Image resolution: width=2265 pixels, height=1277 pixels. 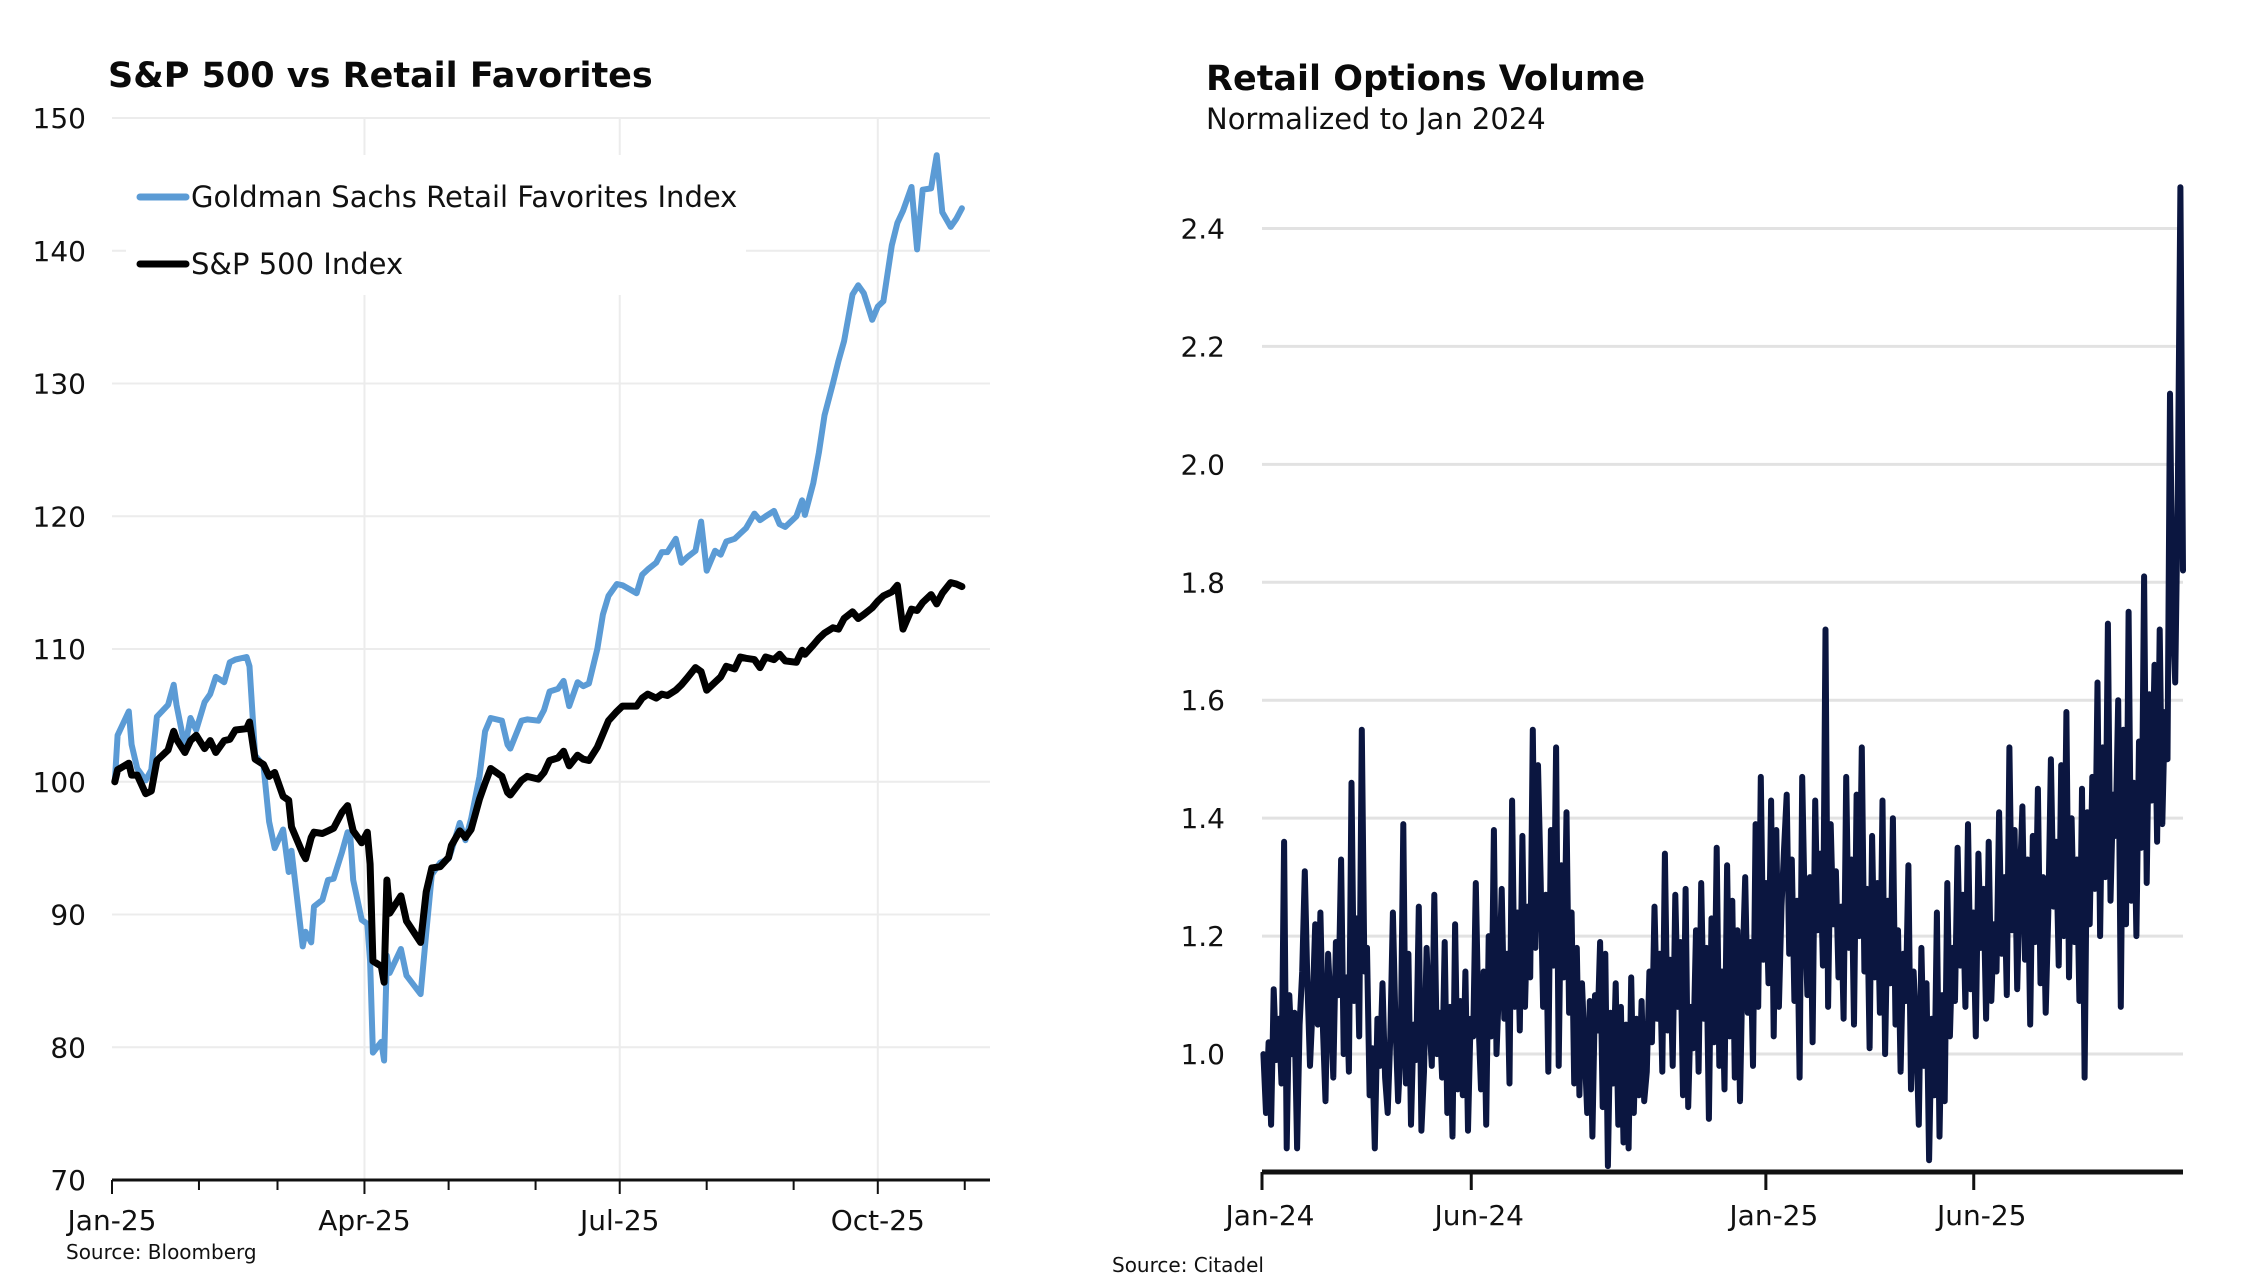 What do you see at coordinates (1202, 700) in the screenshot?
I see `y-tick-label: 1.6` at bounding box center [1202, 700].